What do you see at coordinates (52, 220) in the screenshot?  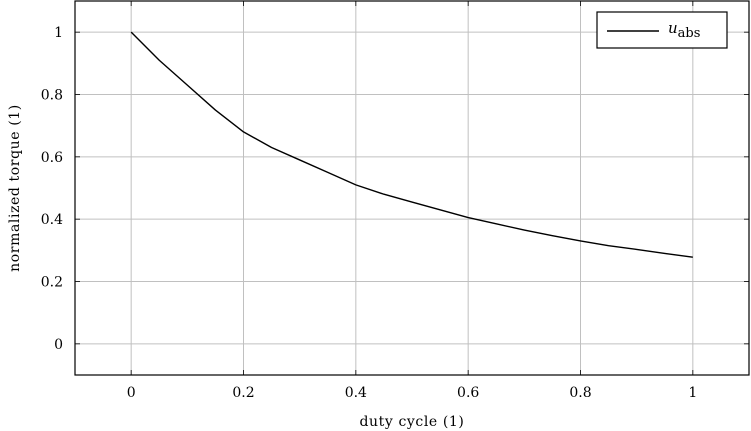 I see `y-tick-label: 0.4` at bounding box center [52, 220].